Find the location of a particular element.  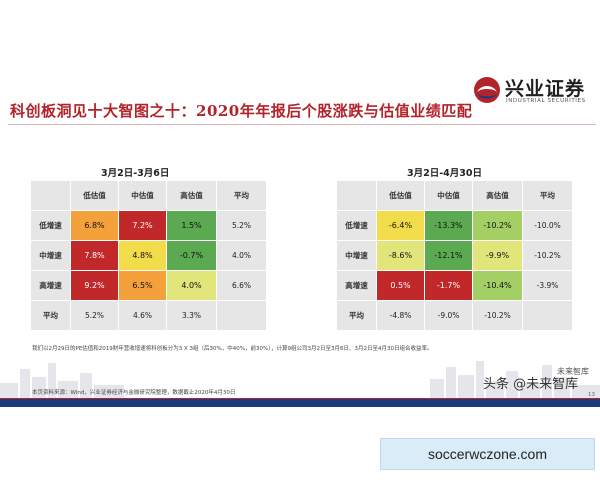

table-cell: 6.5% is located at coordinates (142, 285).